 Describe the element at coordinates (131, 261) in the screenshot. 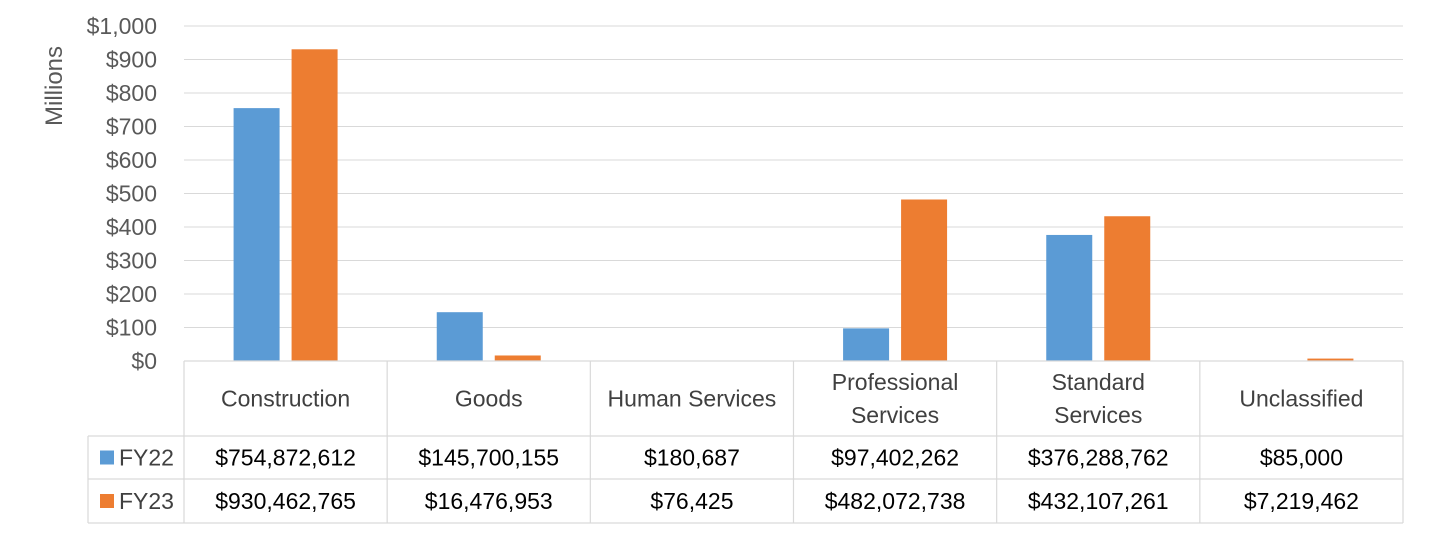

I see `y-tick-label: $300` at that location.